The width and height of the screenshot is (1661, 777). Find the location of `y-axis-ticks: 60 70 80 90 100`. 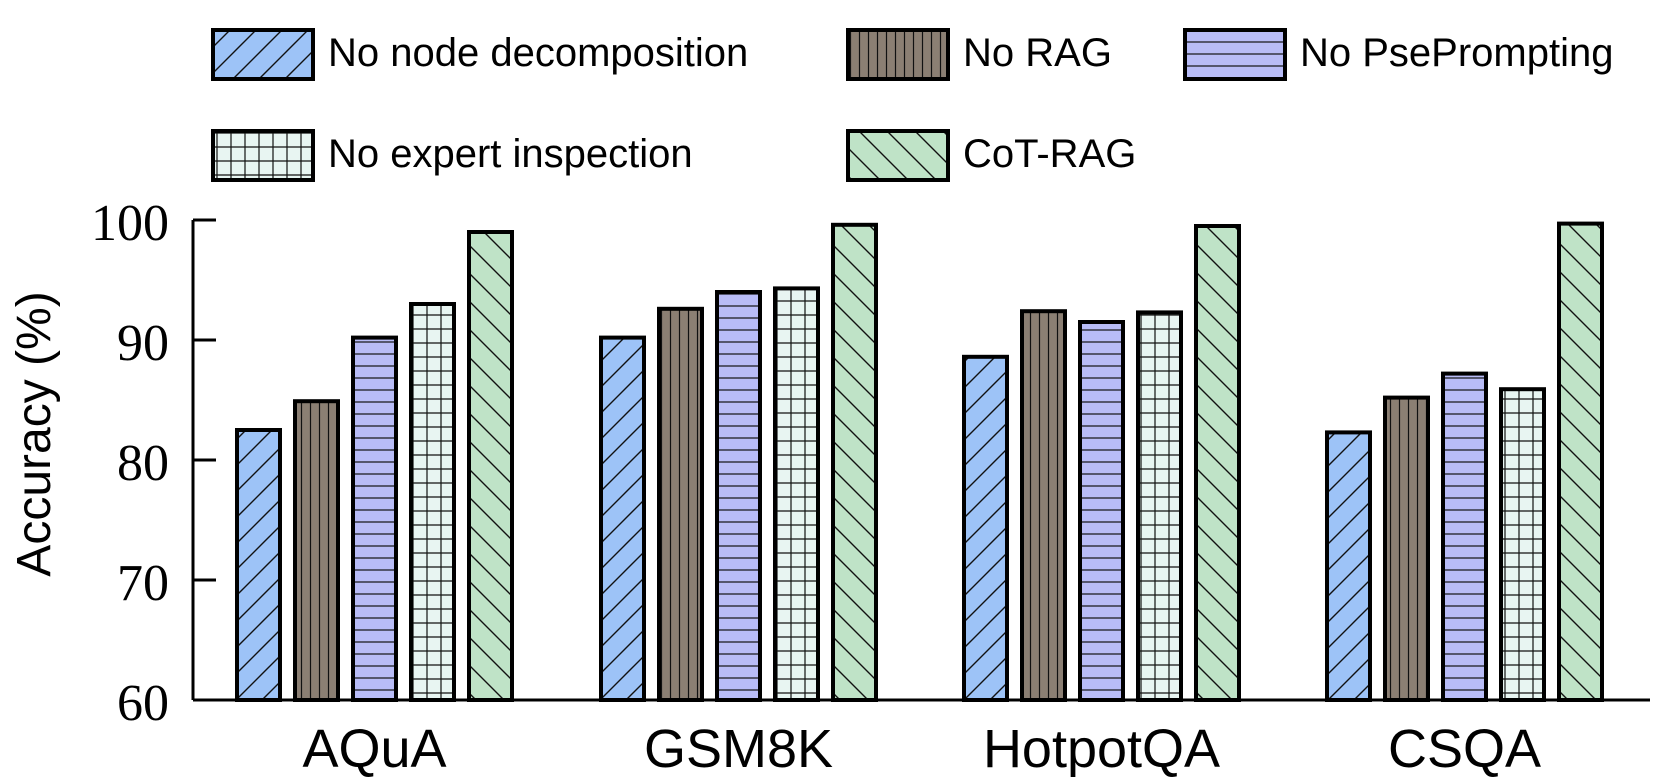

y-axis-ticks: 60 70 80 90 100 is located at coordinates (153, 463).